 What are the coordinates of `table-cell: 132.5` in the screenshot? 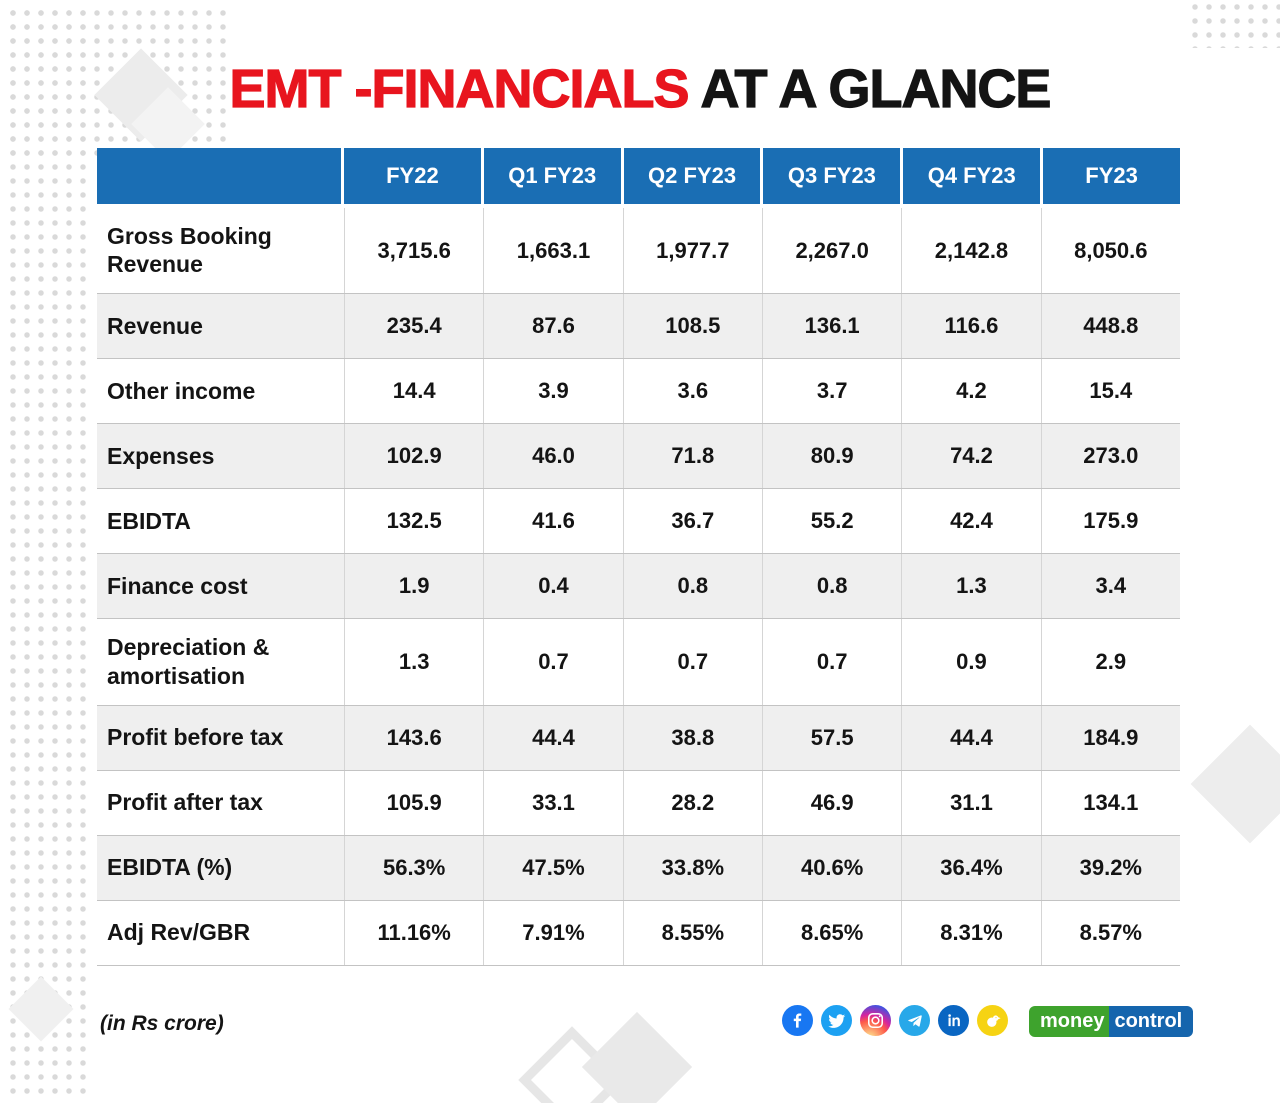 It's located at (413, 521).